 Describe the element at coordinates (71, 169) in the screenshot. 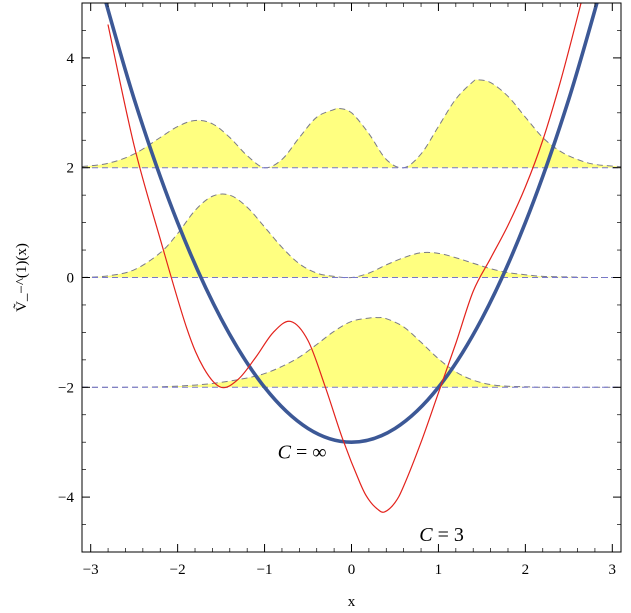

I see `y-tick-label: 2` at that location.